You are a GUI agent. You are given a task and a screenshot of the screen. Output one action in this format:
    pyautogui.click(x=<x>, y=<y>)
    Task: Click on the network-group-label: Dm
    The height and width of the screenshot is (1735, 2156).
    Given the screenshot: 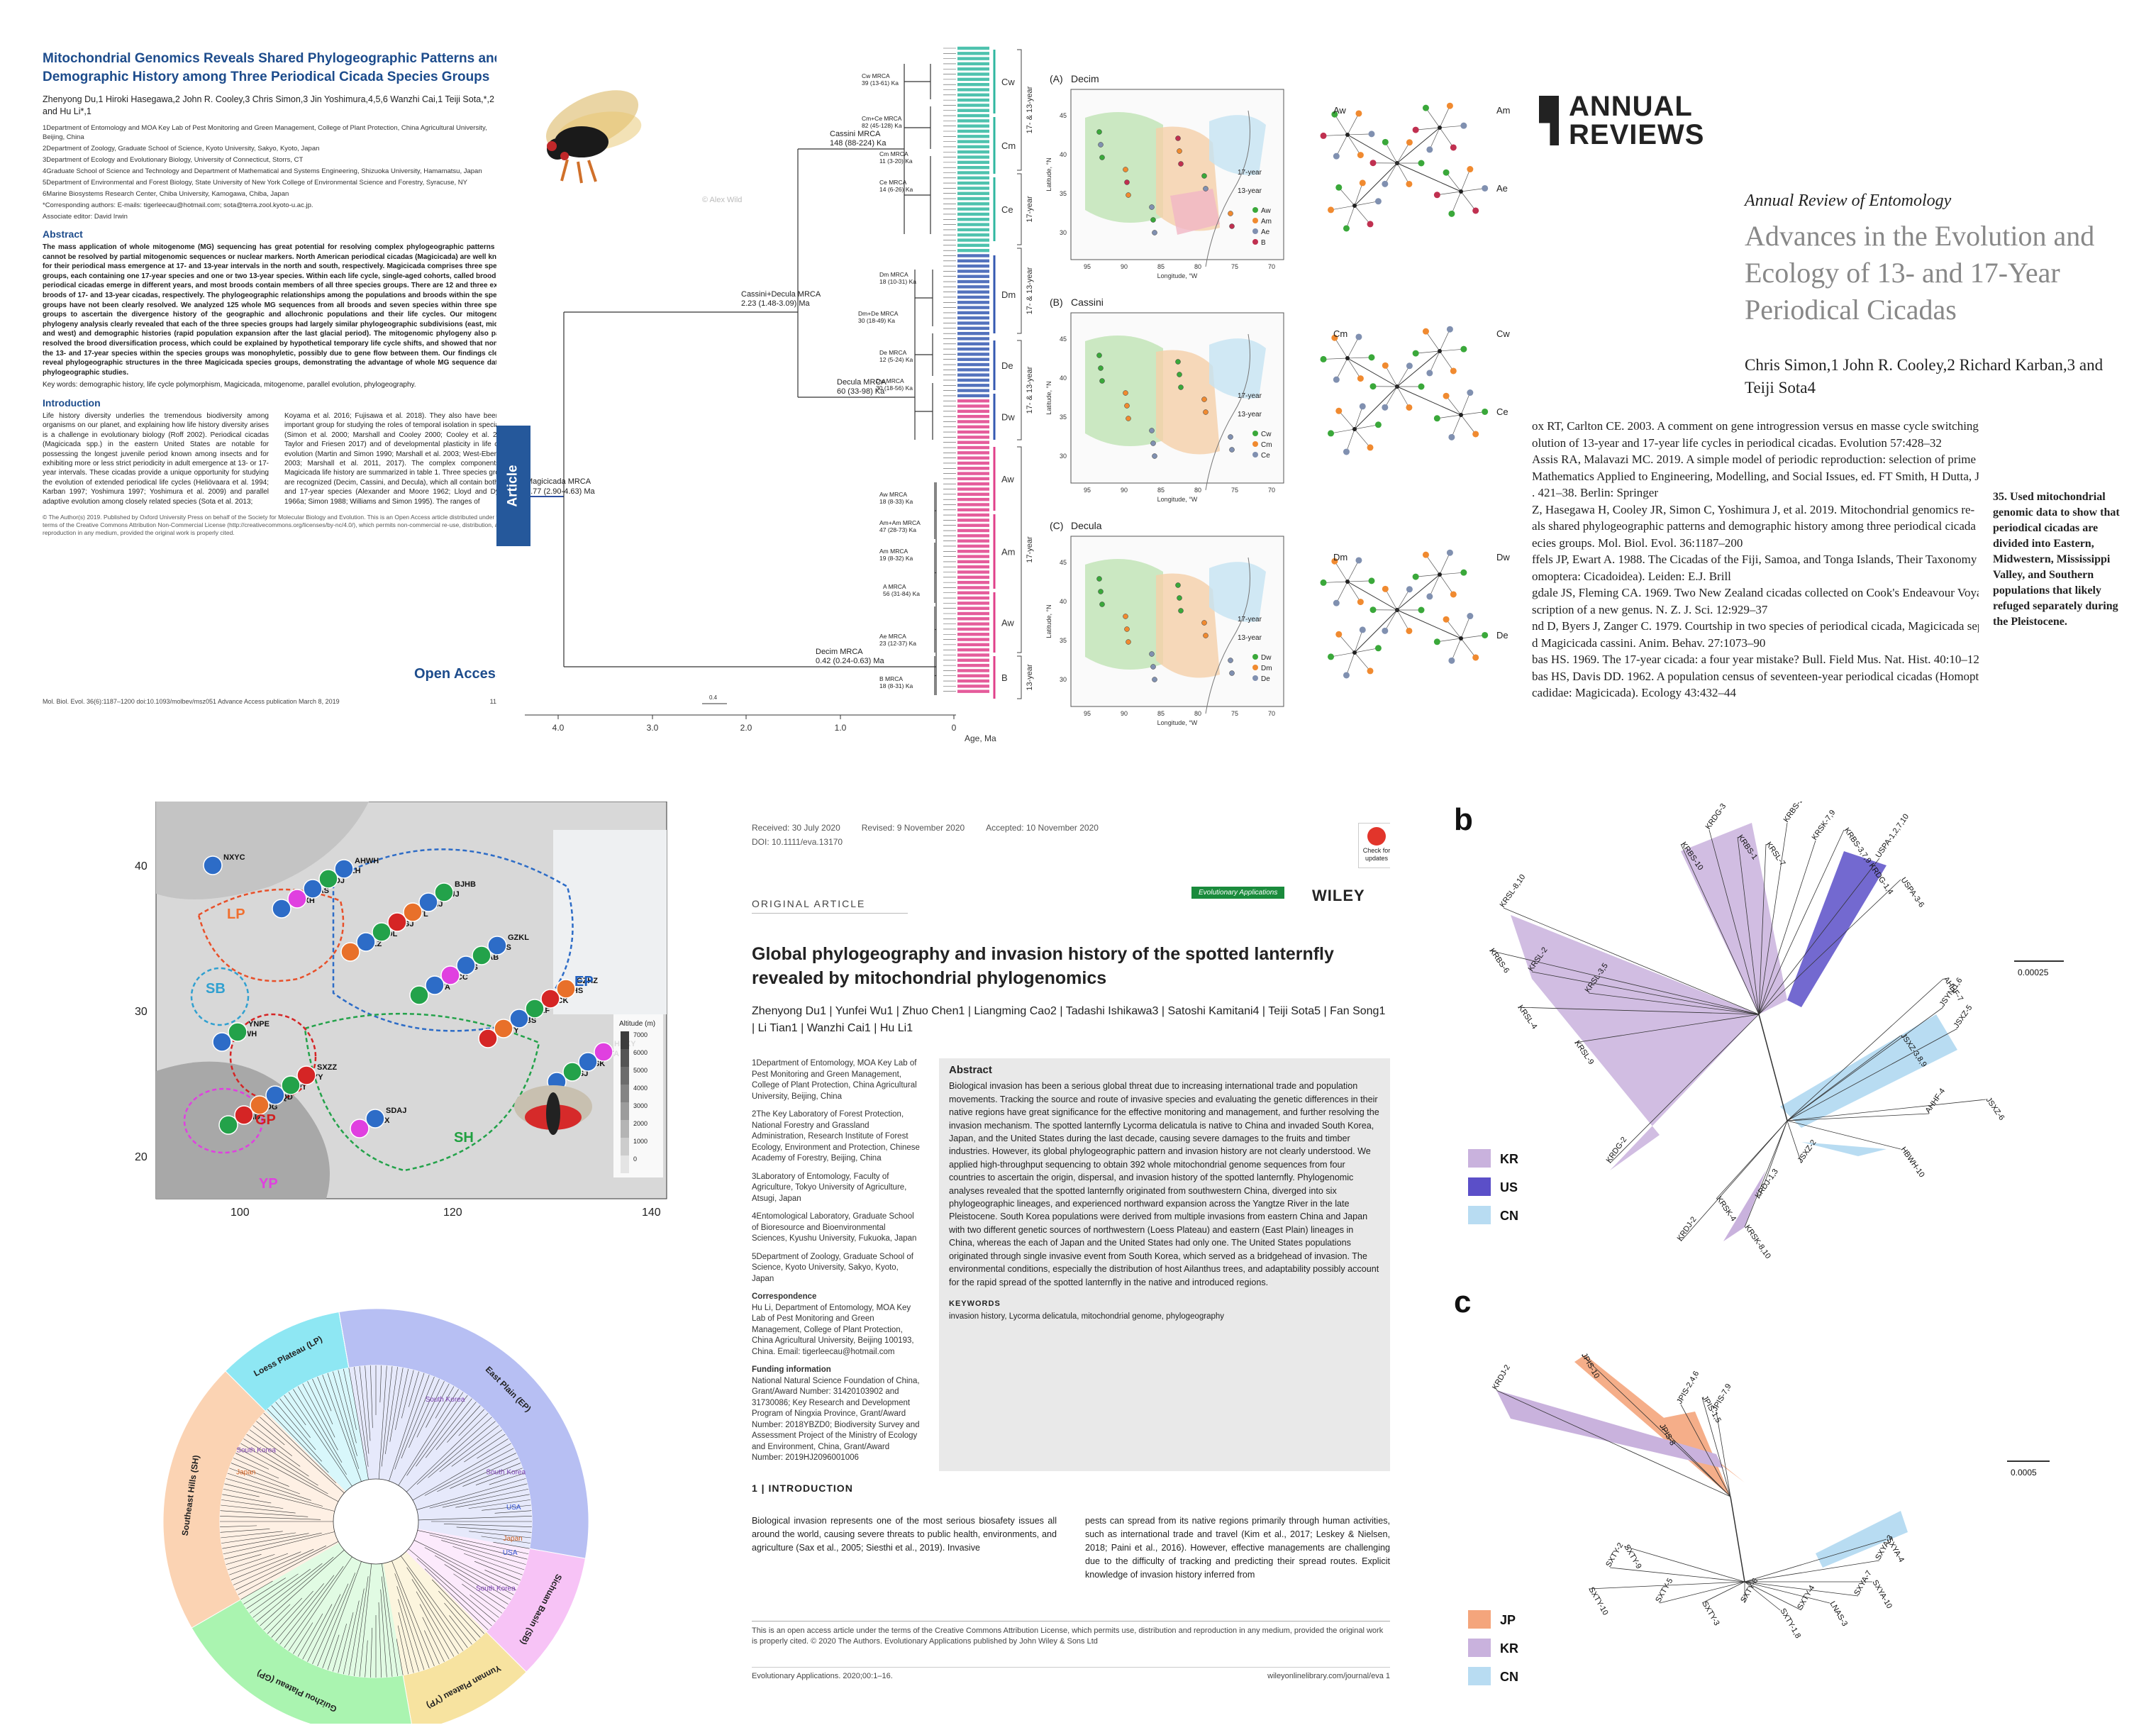 What is the action you would take?
    pyautogui.click(x=1340, y=557)
    